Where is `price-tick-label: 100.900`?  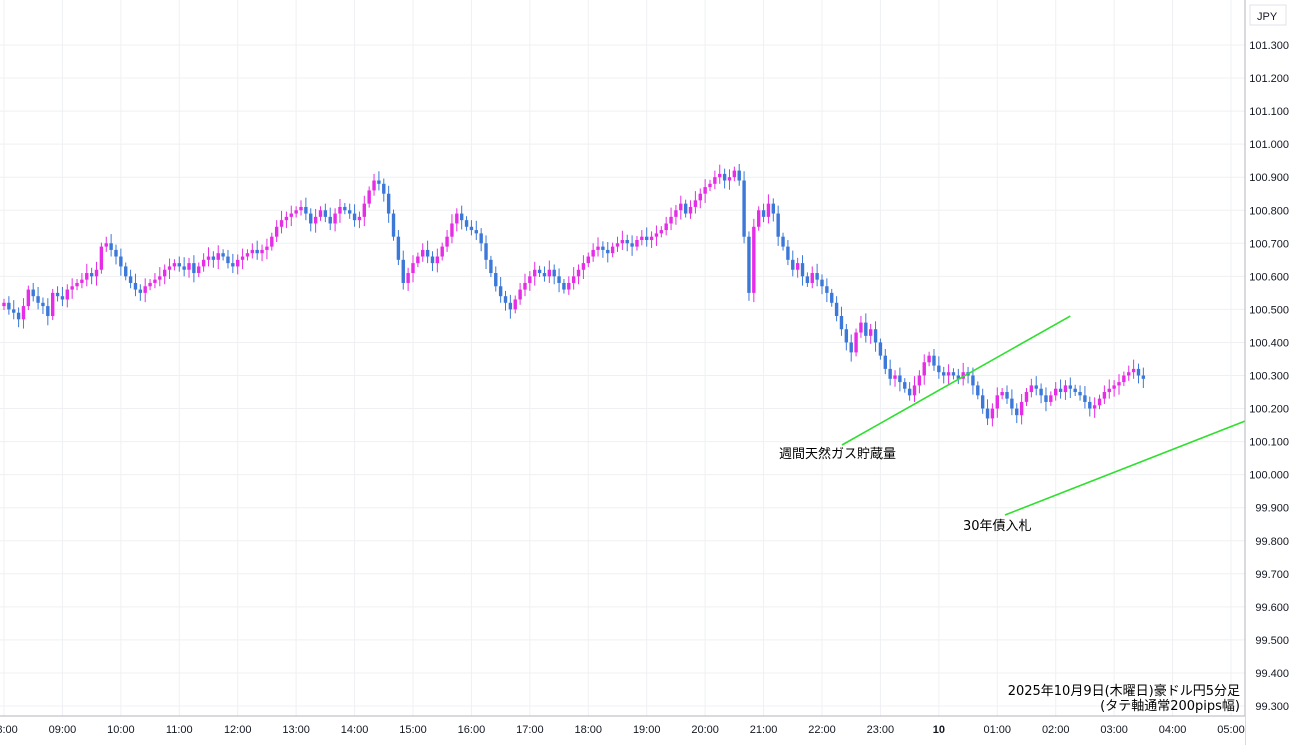 price-tick-label: 100.900 is located at coordinates (1269, 178).